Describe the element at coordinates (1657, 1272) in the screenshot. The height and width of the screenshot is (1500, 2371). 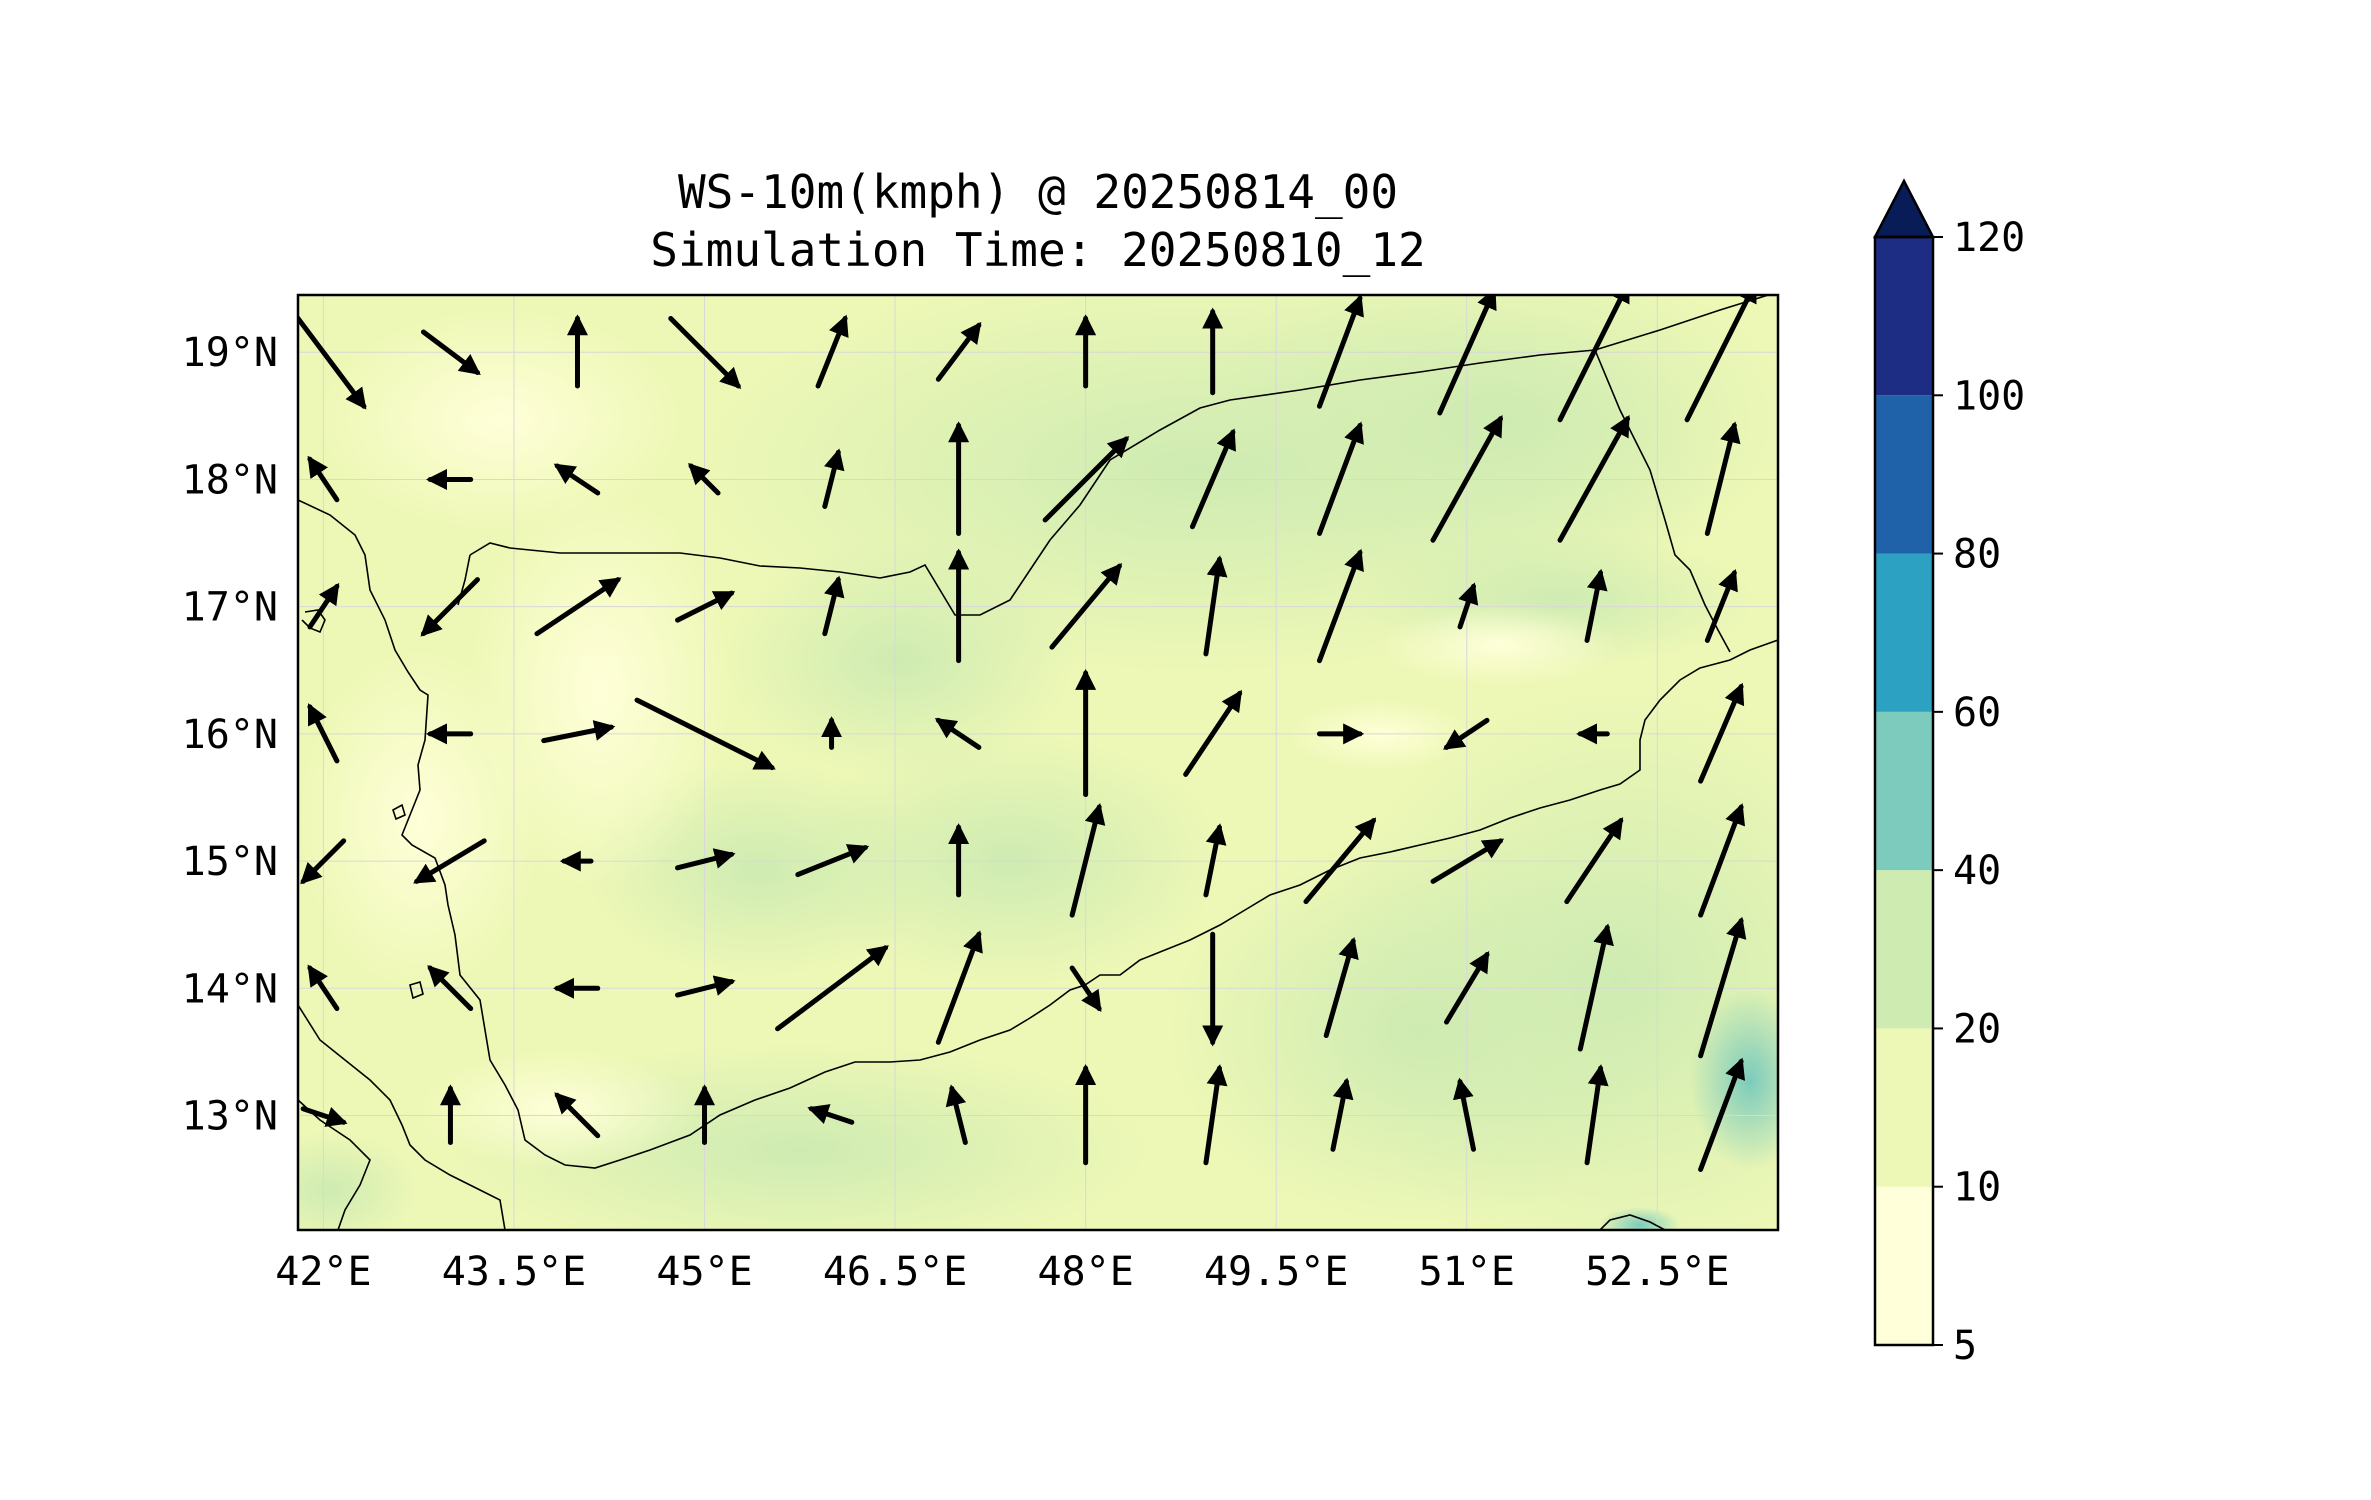
I see `x-tick-label: 52.5°E` at that location.